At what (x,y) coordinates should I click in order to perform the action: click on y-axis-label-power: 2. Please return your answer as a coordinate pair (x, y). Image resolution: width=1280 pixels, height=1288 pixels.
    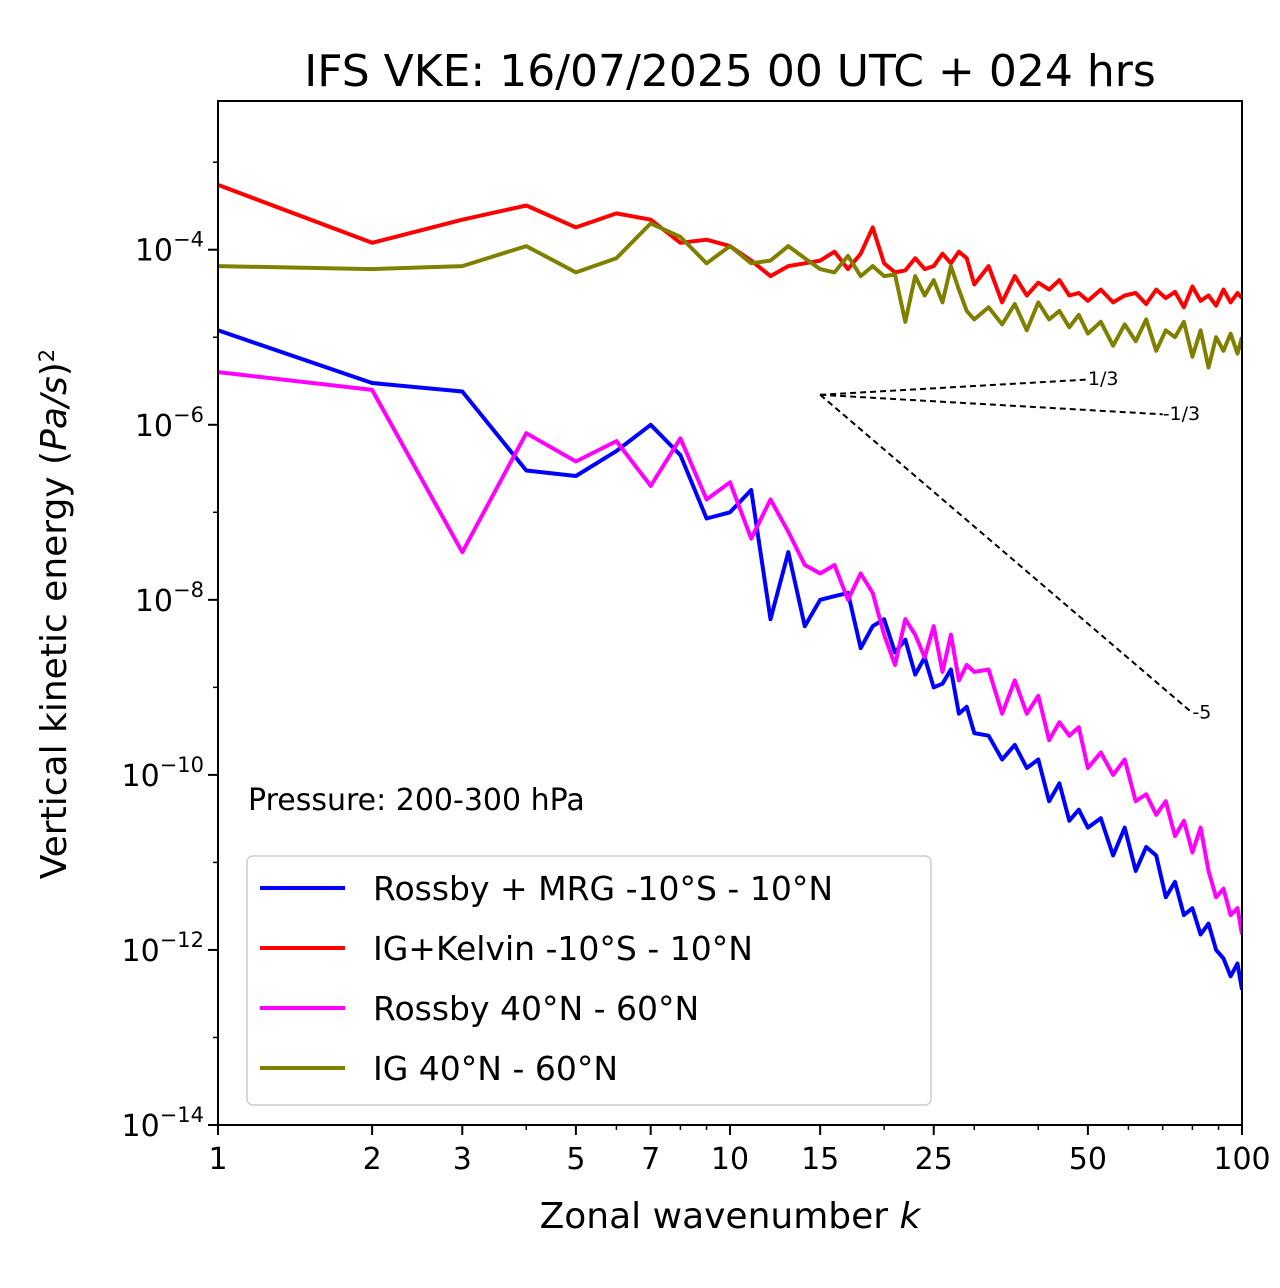
    Looking at the image, I should click on (47, 355).